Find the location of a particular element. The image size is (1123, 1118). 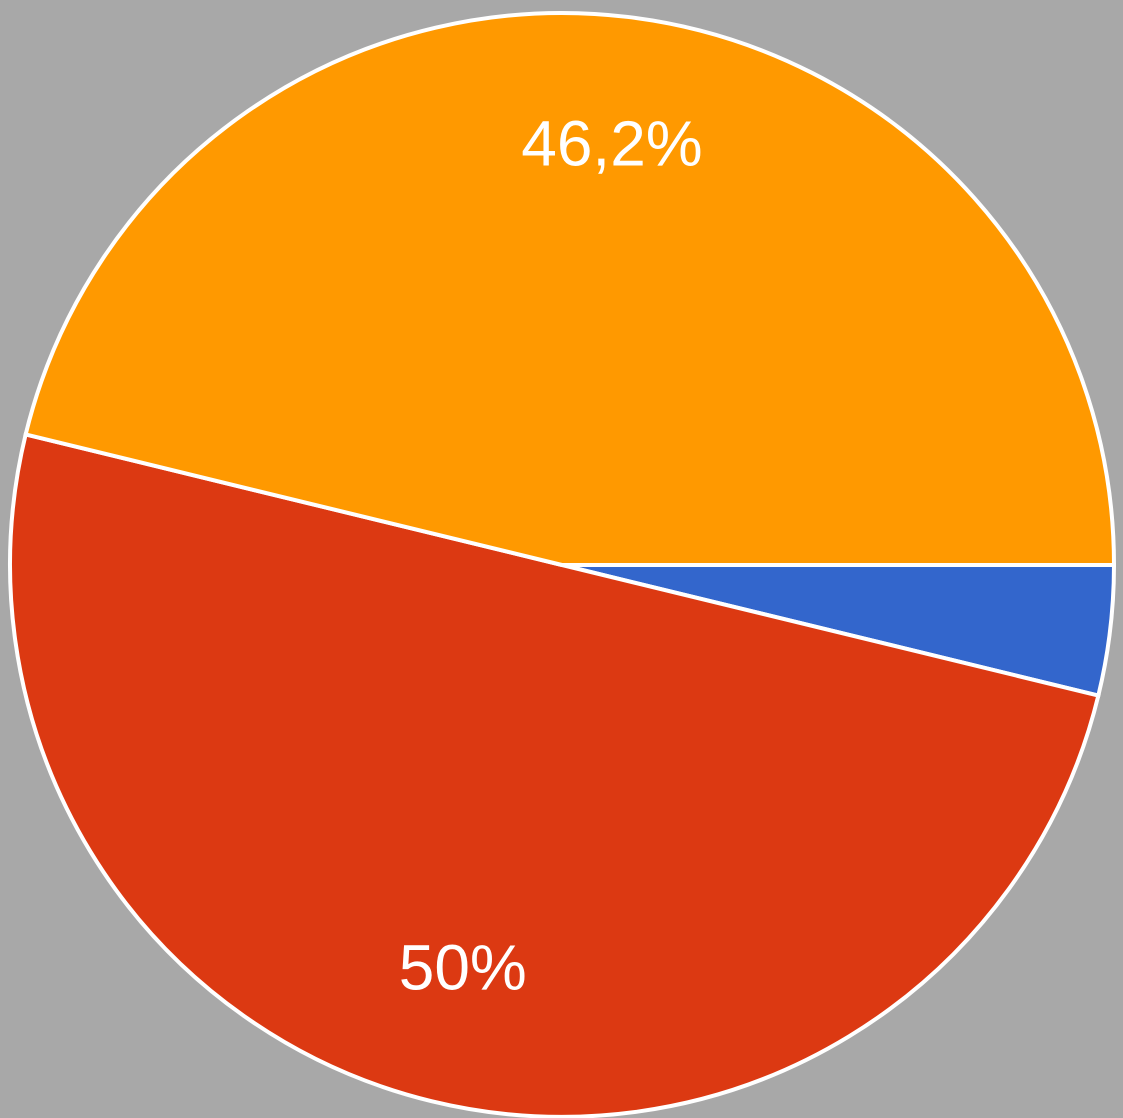

slice-label: 46,2% is located at coordinates (611, 143).